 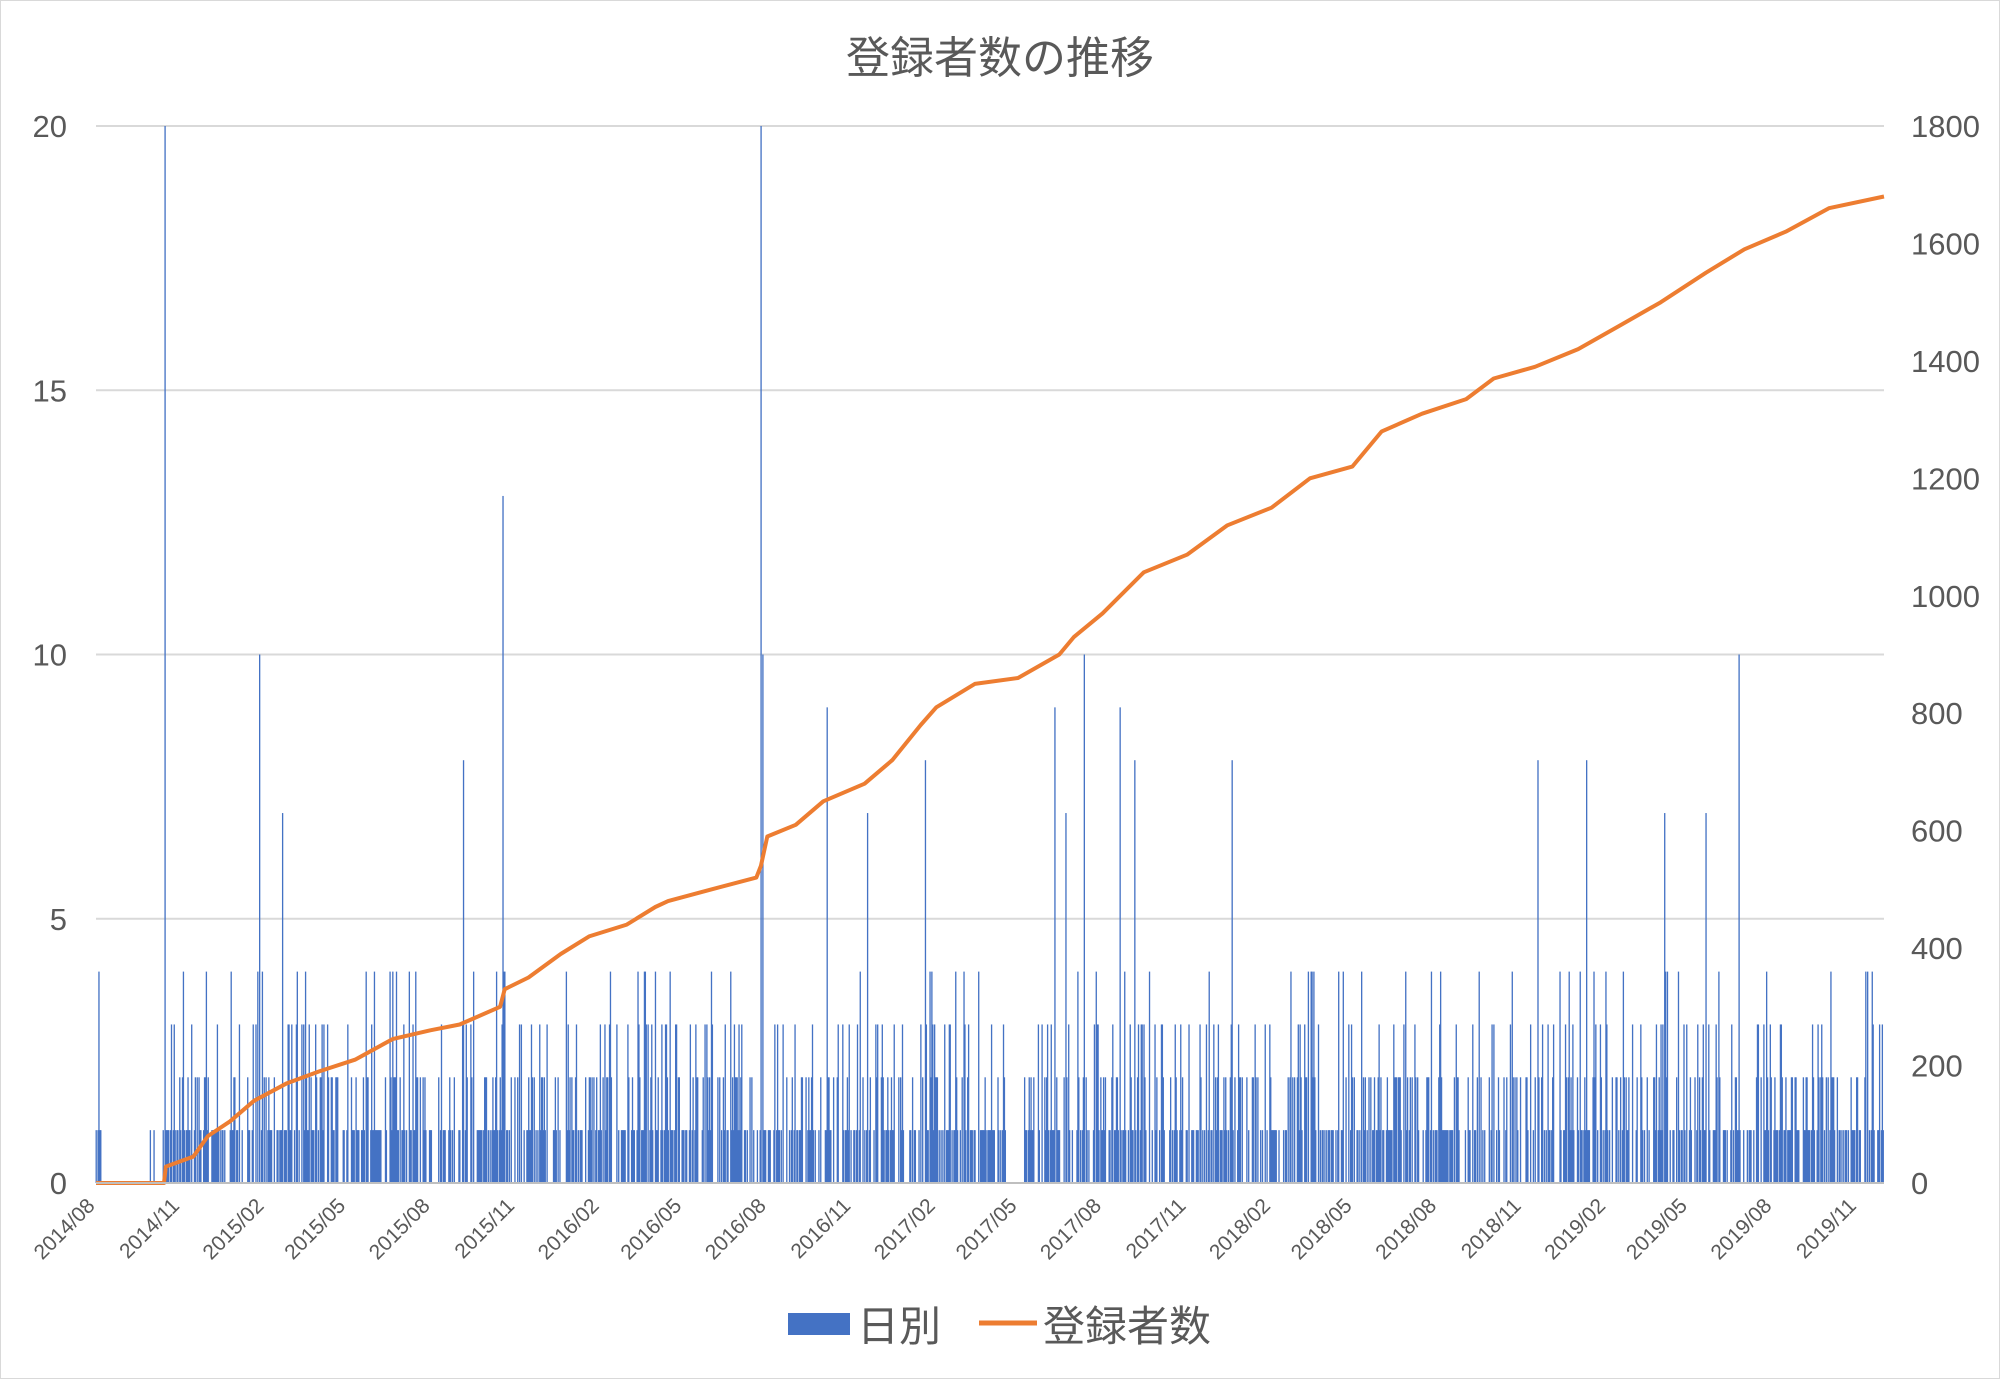 I want to click on y-left-tick-label: 0, so click(x=58, y=1183).